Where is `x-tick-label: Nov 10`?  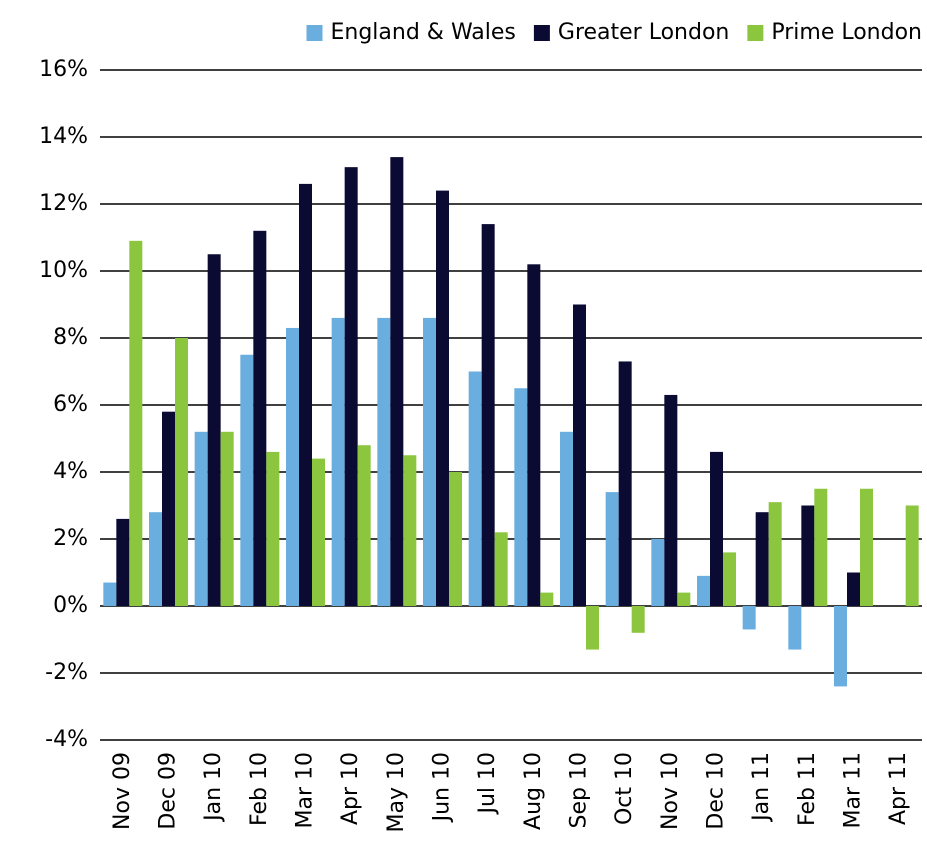
x-tick-label: Nov 10 is located at coordinates (670, 791).